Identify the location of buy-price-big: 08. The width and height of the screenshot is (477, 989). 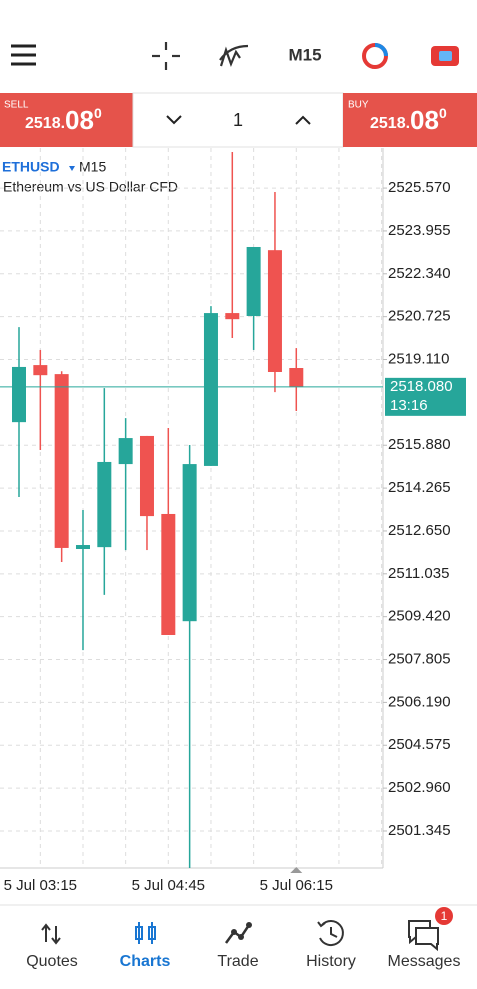
(424, 120).